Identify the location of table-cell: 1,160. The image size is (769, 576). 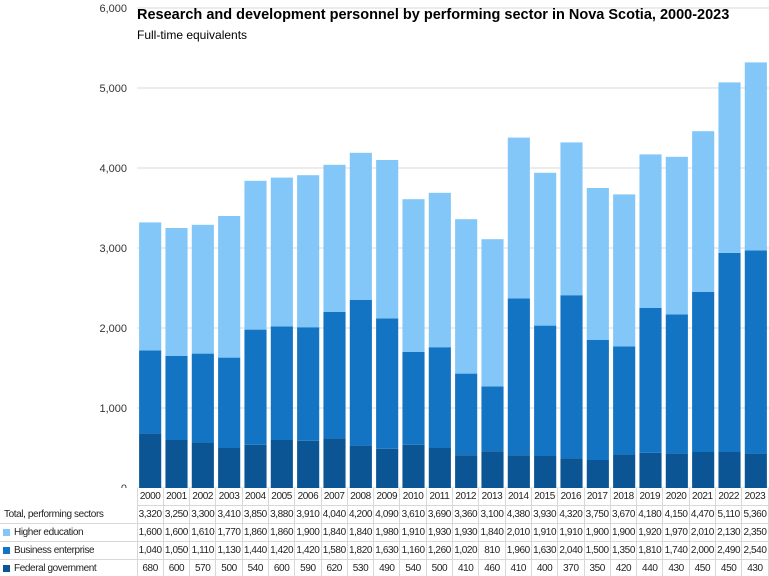
(413, 550).